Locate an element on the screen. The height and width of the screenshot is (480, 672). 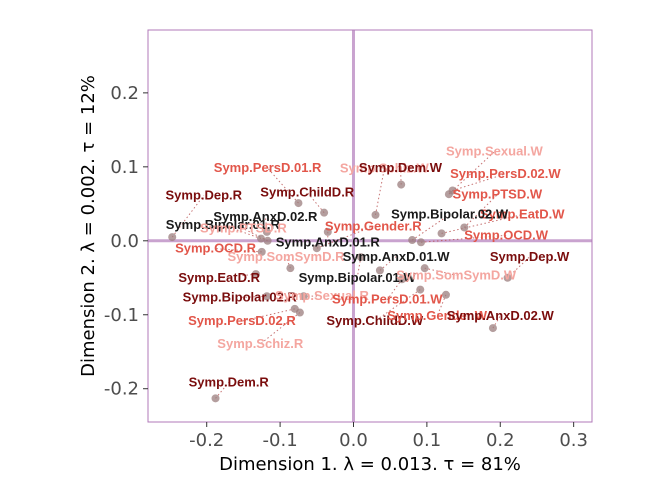
data-label: Symp.Bipolar.01.R is located at coordinates (223, 224).